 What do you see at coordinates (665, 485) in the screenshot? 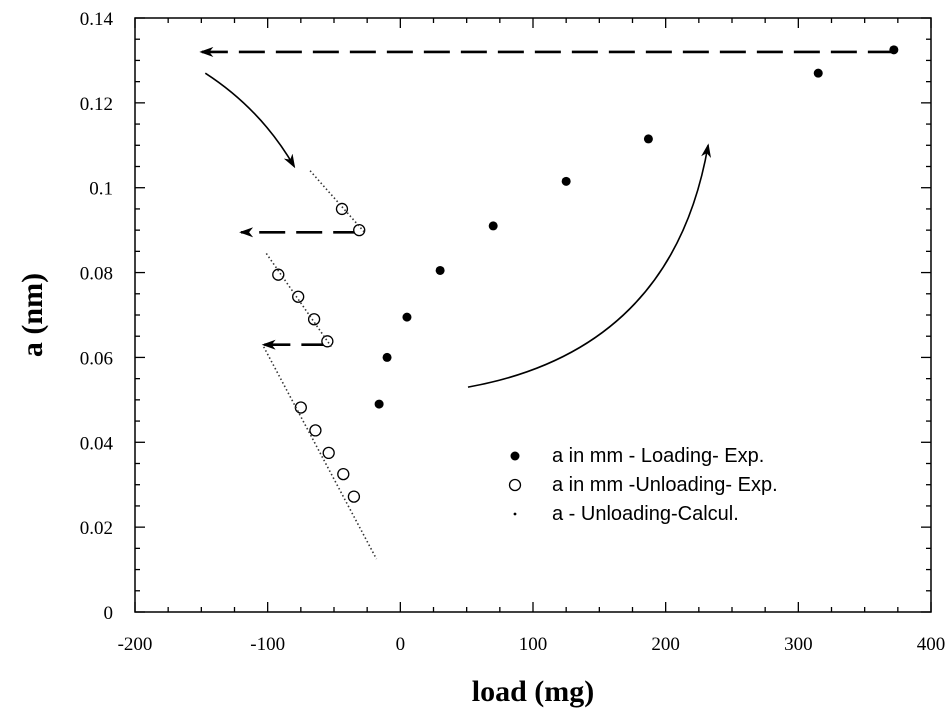
I see `legend-label: a in mm -Unloading- Exp.` at bounding box center [665, 485].